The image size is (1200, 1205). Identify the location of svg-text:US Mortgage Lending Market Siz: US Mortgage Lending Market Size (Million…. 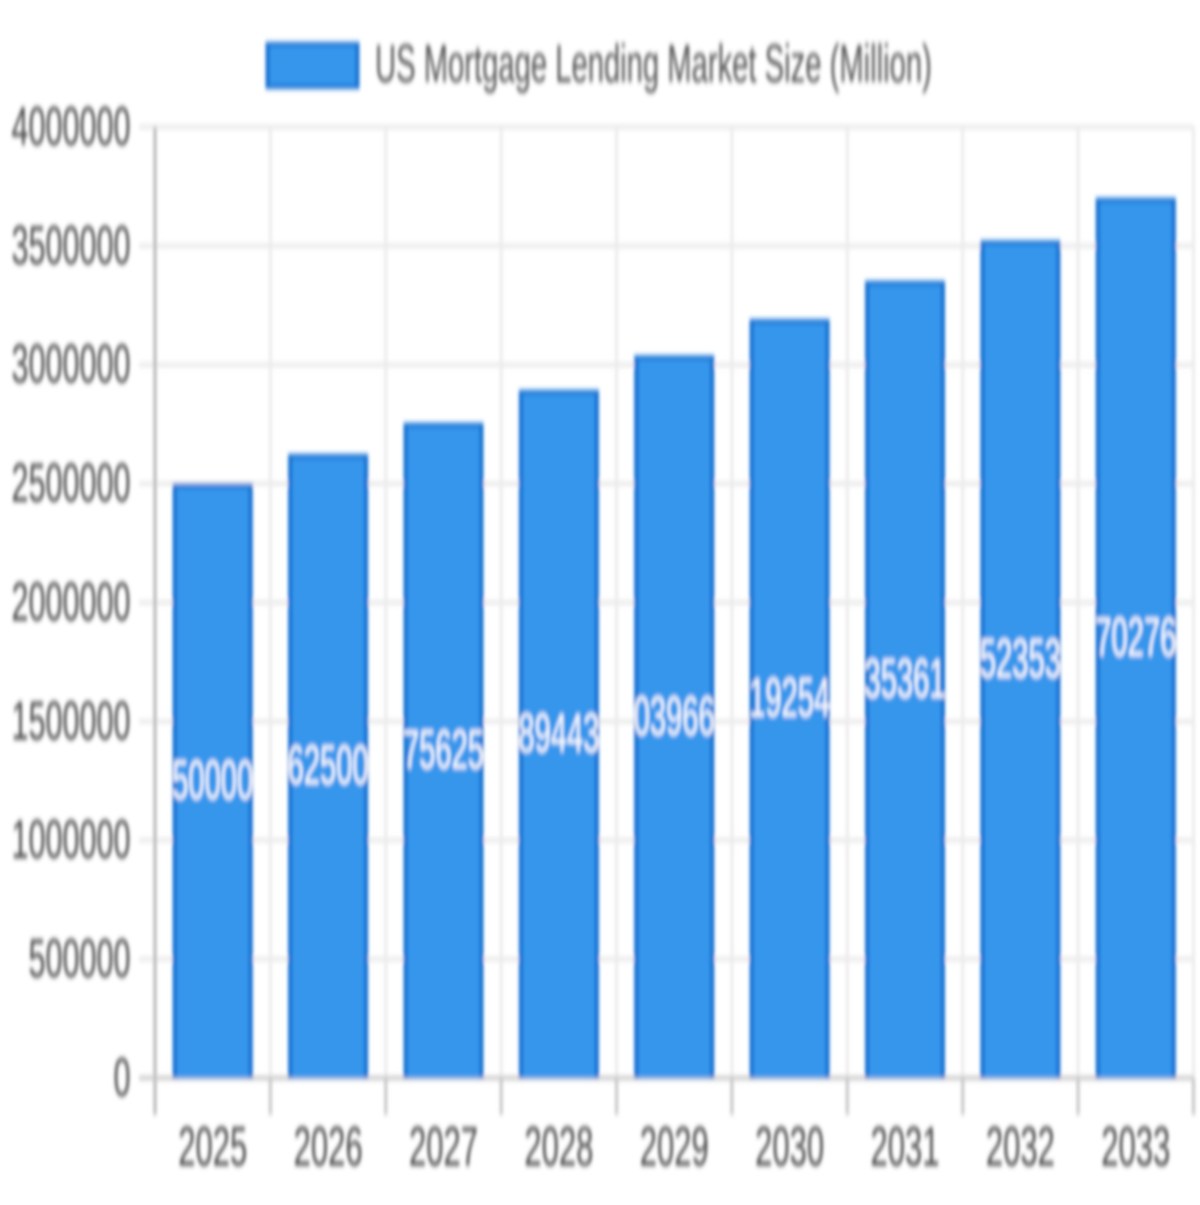
(653, 65).